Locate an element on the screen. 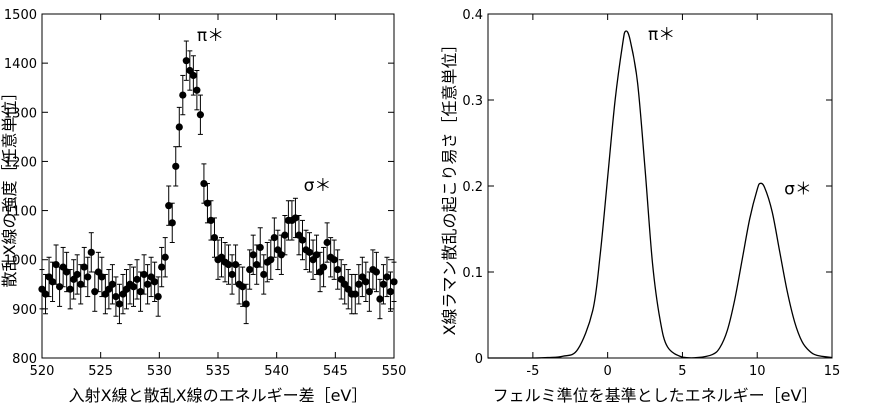 This screenshot has width=883, height=411. annotation-sigma-star-right: σ＊ is located at coordinates (798, 190).